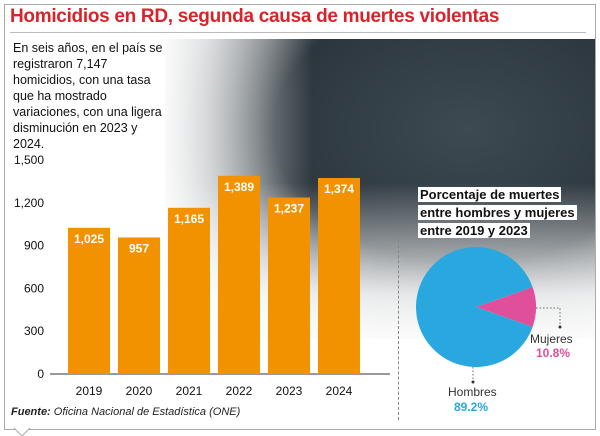  I want to click on y-tick-label: 1,500, so click(29, 160).